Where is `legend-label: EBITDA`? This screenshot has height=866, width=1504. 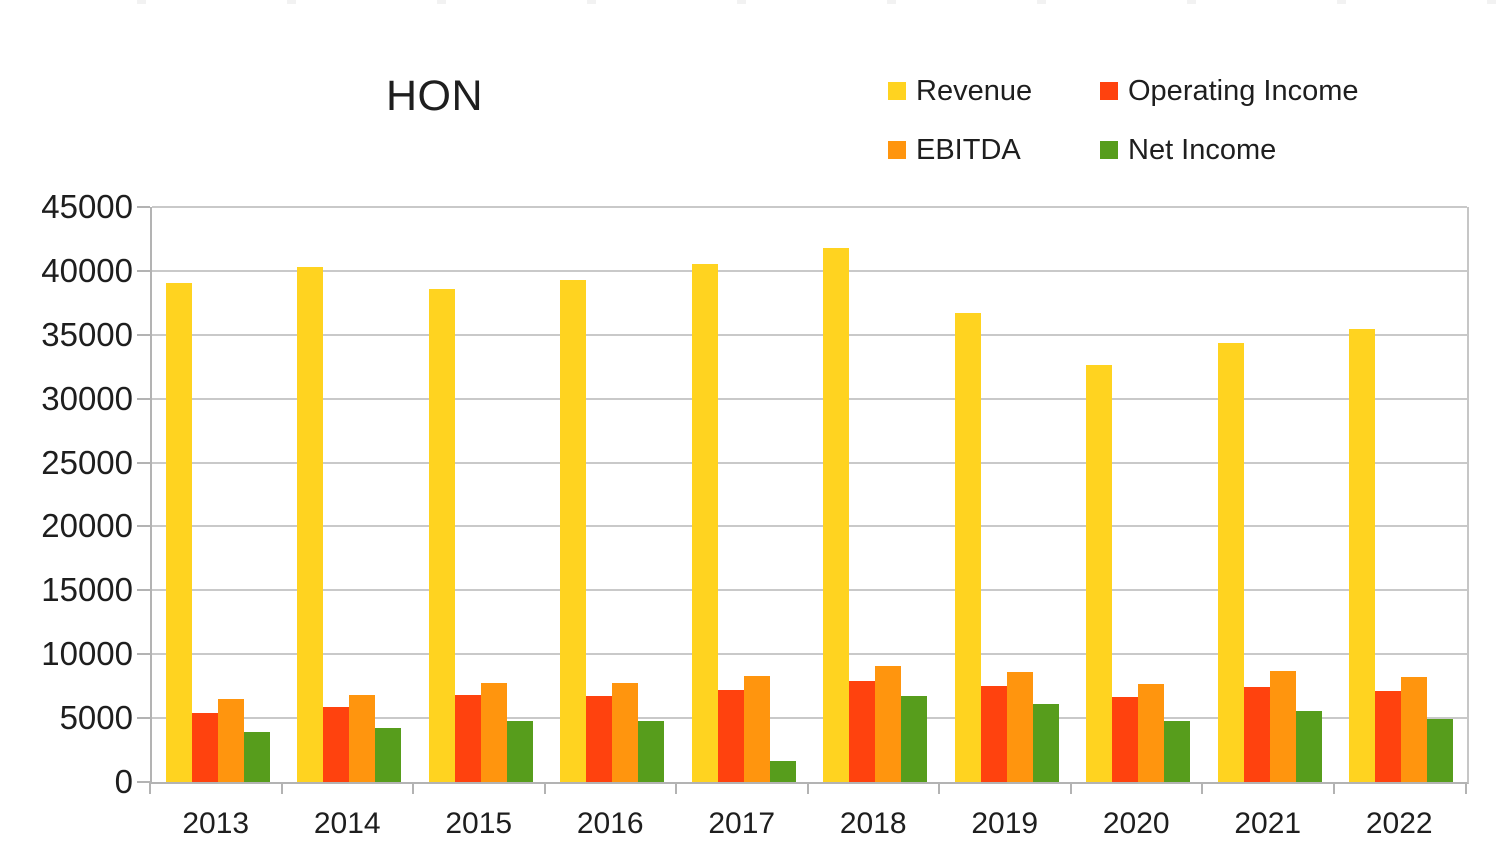 legend-label: EBITDA is located at coordinates (968, 150).